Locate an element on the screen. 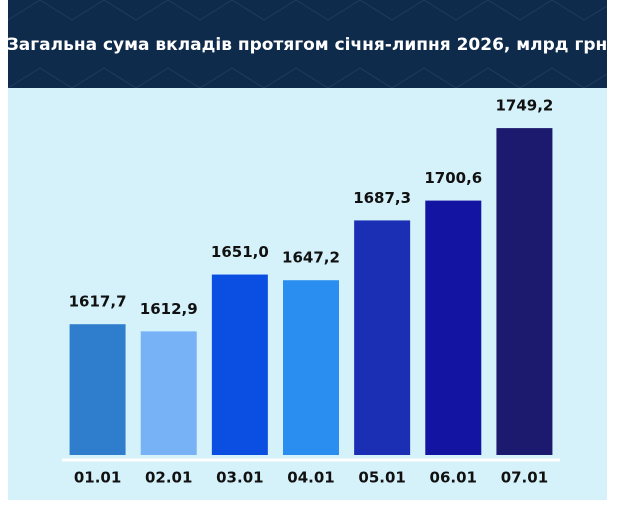  value-label: 1700,6 is located at coordinates (453, 178).